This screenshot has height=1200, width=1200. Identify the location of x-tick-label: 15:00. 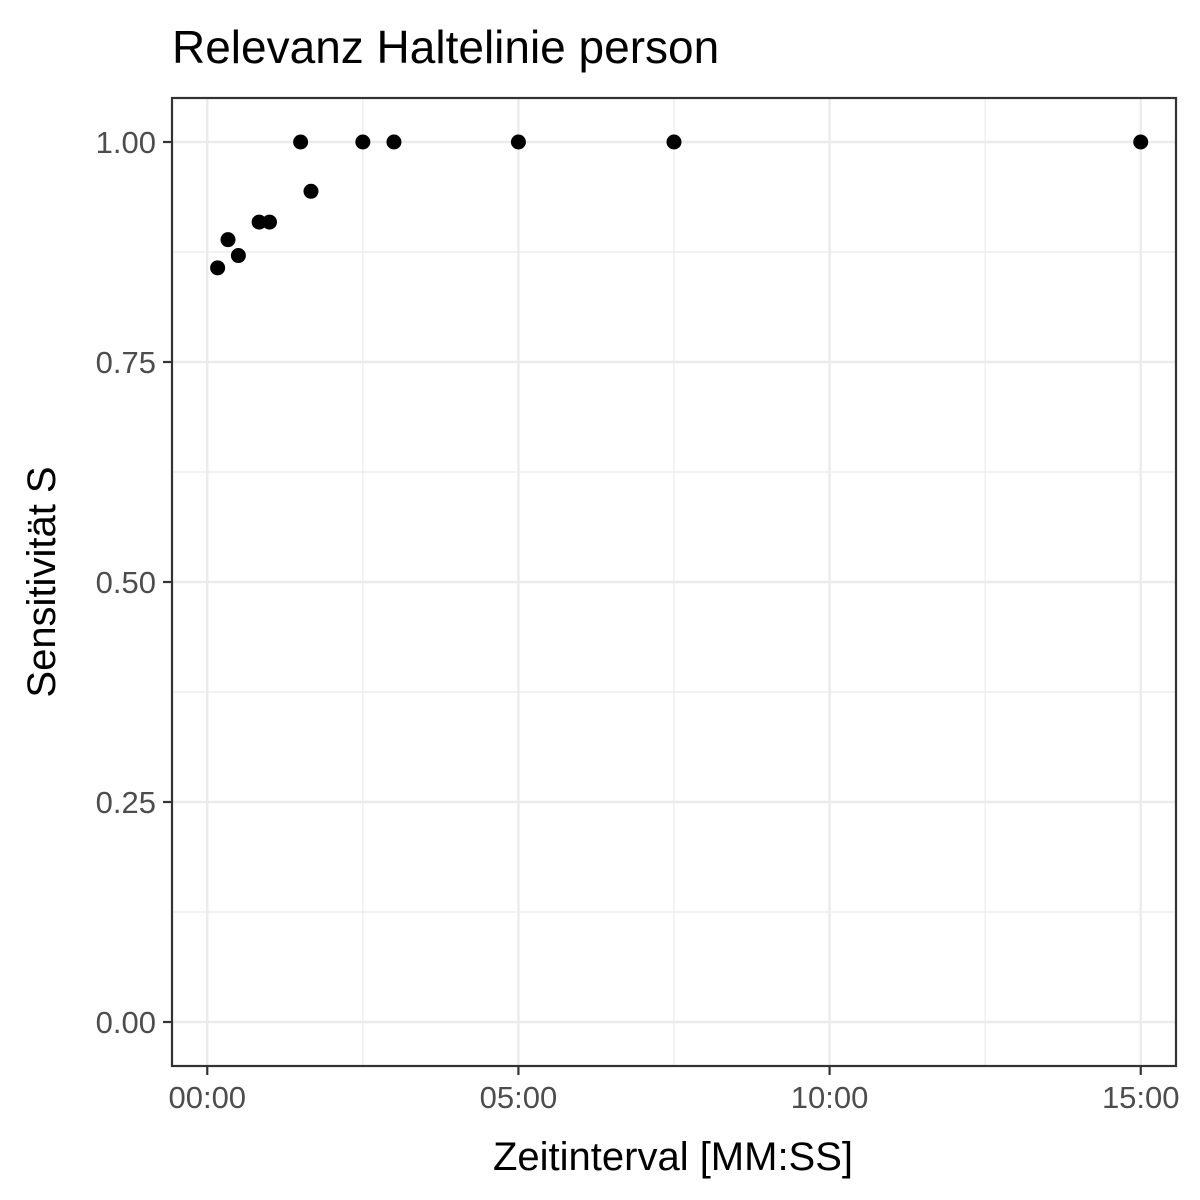
(1141, 1097).